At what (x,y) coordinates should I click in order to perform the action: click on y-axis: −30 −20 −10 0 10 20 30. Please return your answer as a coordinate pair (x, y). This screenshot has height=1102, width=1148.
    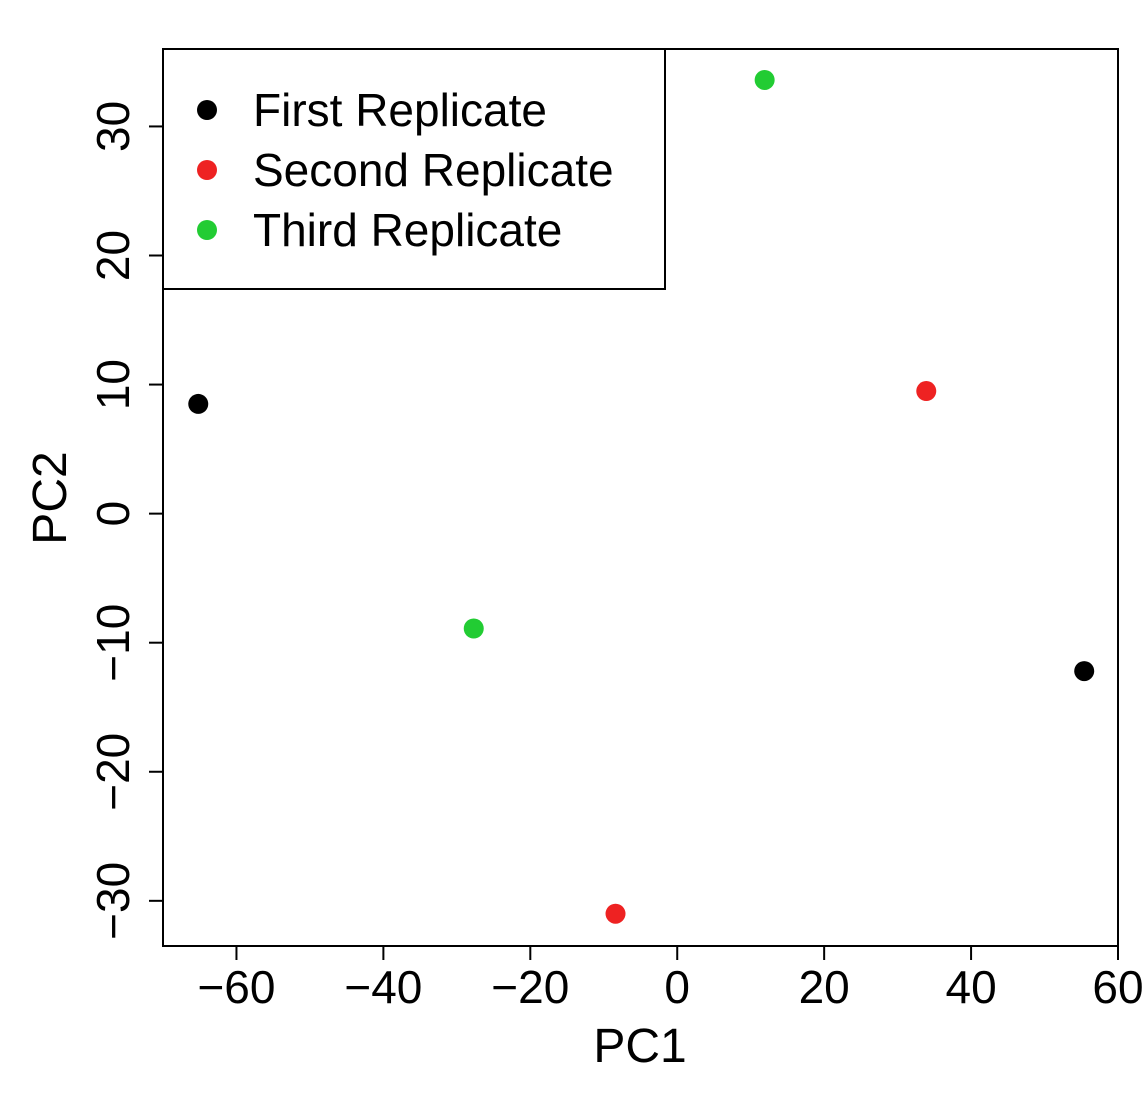
    Looking at the image, I should click on (125, 520).